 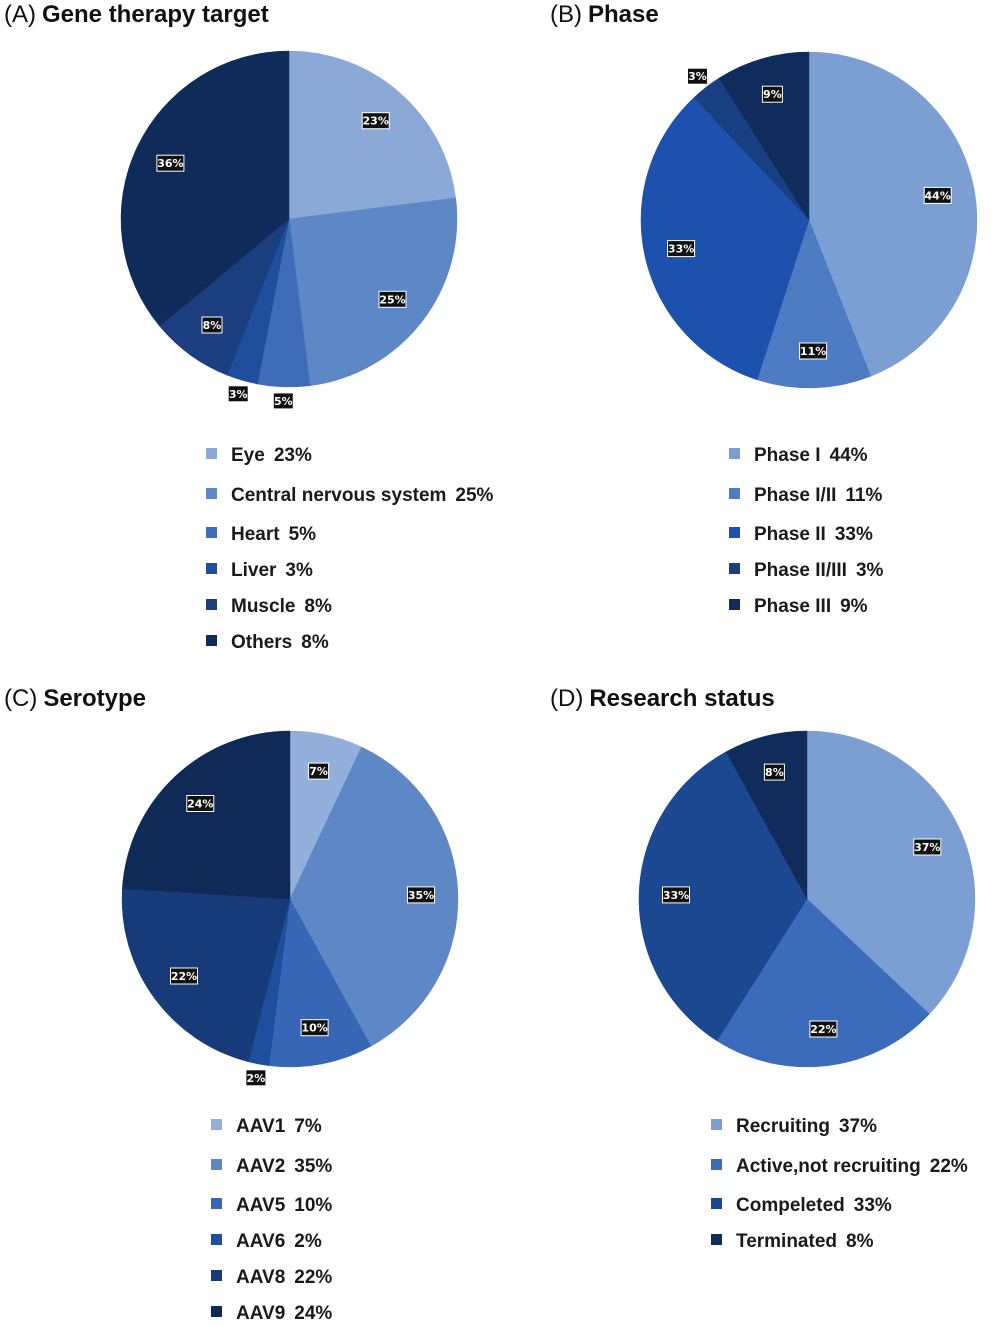 I want to click on legend-value: 10%, so click(x=313, y=1205).